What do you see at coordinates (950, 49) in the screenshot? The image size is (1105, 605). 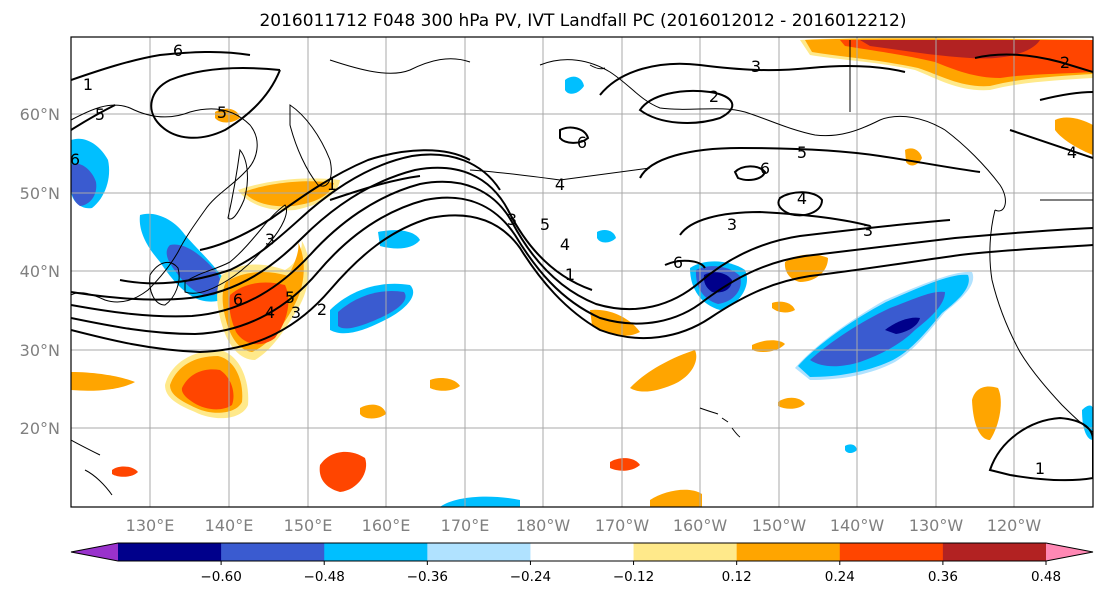 I see `shade-ak-dark` at bounding box center [950, 49].